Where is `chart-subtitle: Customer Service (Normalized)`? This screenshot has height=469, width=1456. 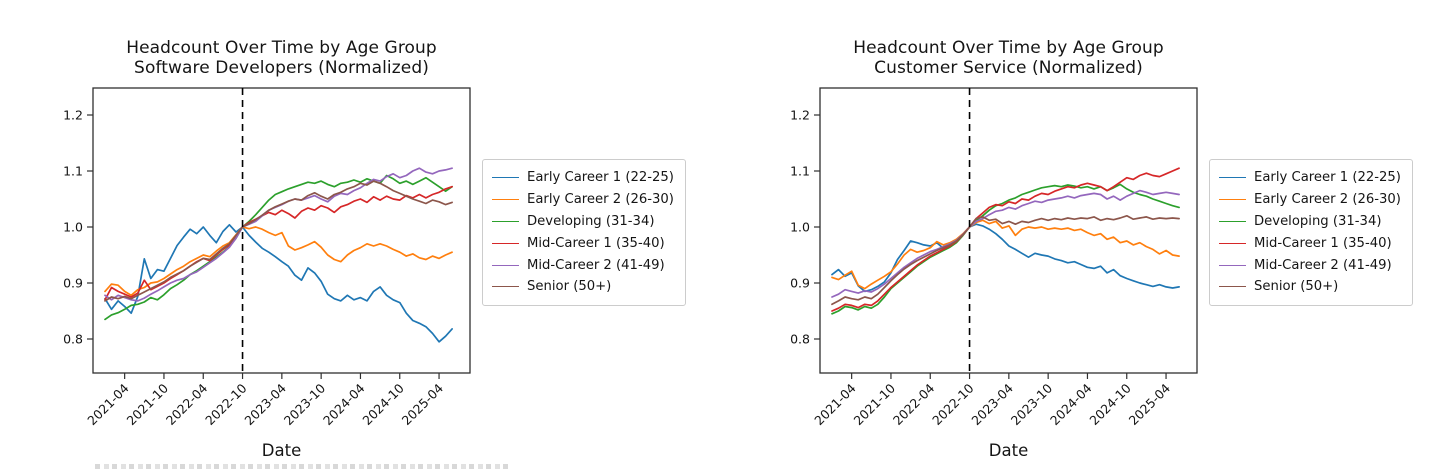 chart-subtitle: Customer Service (Normalized) is located at coordinates (1008, 68).